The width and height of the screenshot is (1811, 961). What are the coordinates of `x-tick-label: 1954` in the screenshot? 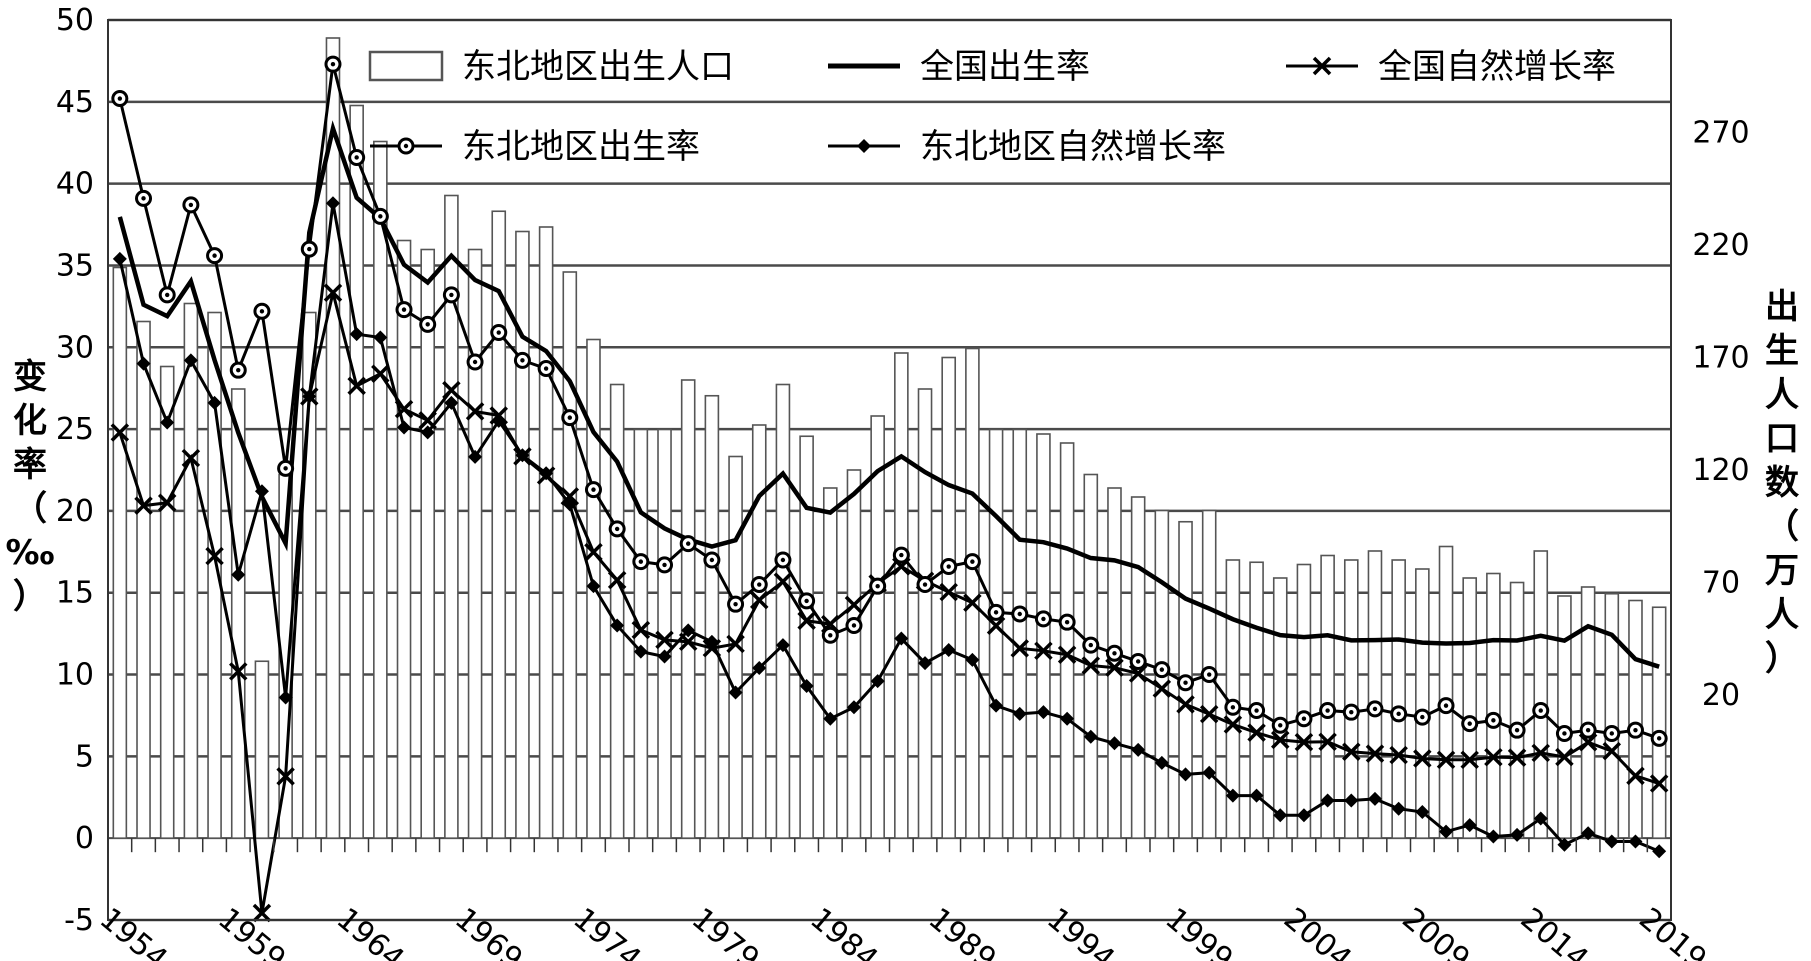 It's located at (133, 931).